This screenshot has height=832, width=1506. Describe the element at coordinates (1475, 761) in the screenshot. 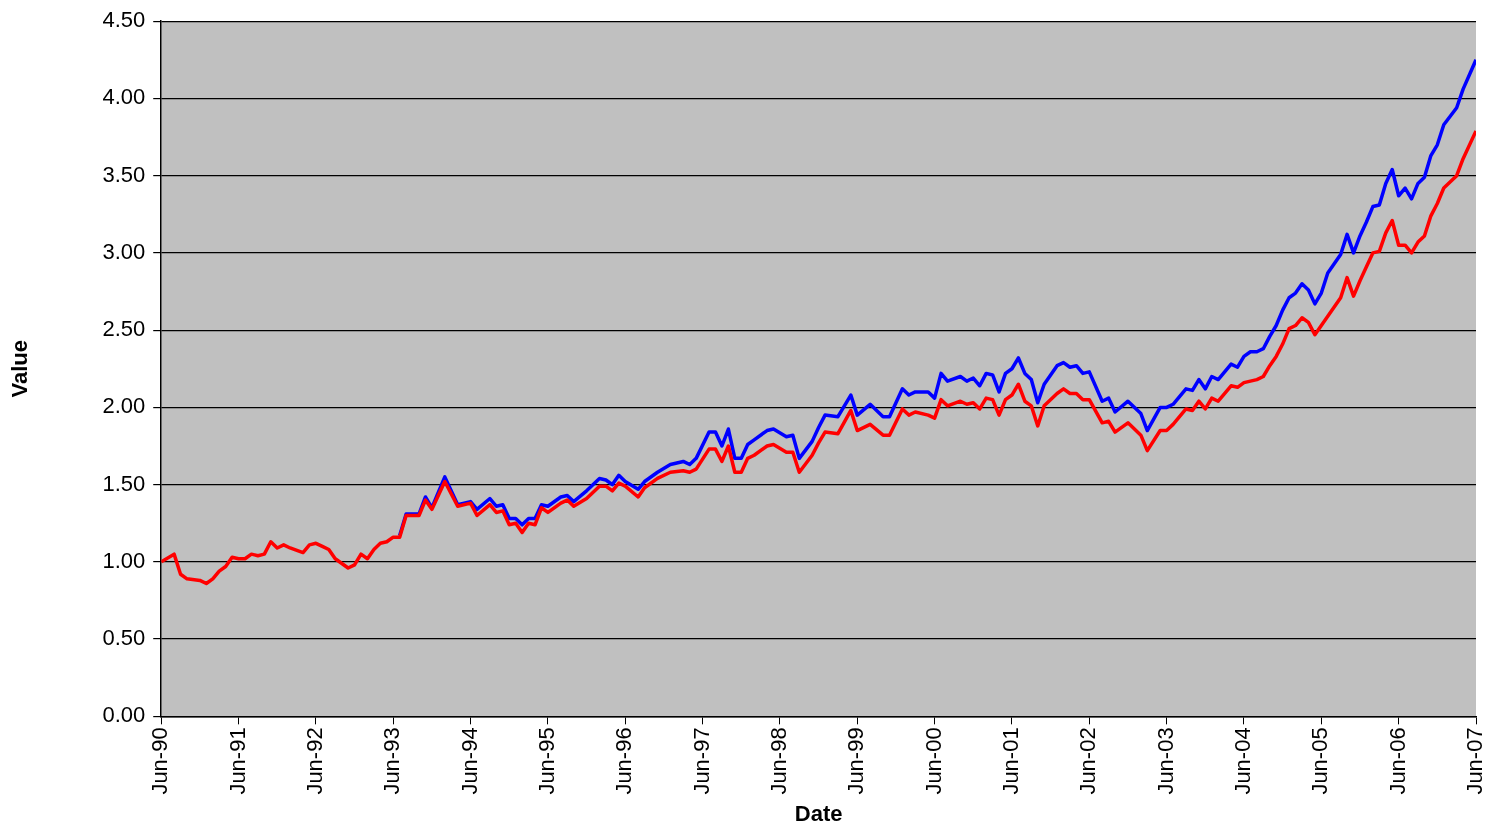

I see `x-tick-label: Jun-07` at that location.